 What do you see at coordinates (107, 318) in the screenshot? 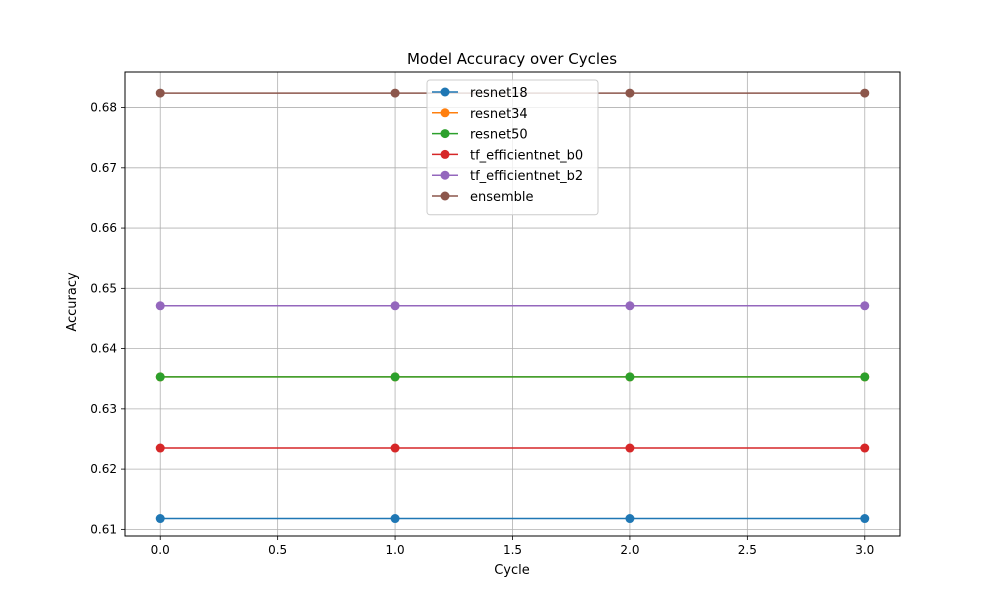
I see `y-axis-ticks: 0.61 0.62 0.63 0.64 0.65 0.66 0.67 0.68` at bounding box center [107, 318].